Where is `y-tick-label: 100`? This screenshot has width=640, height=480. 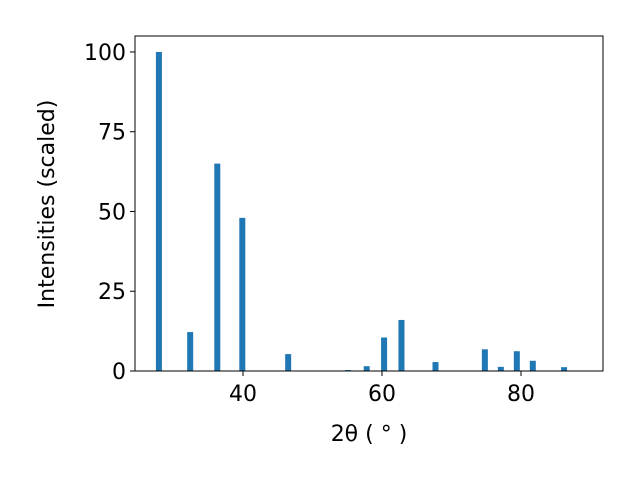
y-tick-label: 100 is located at coordinates (105, 53).